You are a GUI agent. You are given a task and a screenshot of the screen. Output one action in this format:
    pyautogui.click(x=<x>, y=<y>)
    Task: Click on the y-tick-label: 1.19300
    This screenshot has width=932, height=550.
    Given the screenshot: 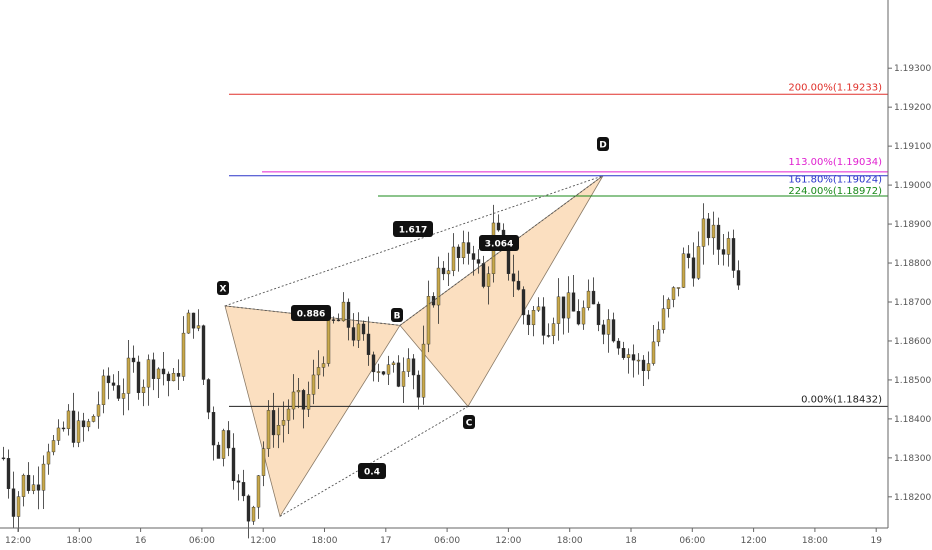 What is the action you would take?
    pyautogui.click(x=912, y=69)
    